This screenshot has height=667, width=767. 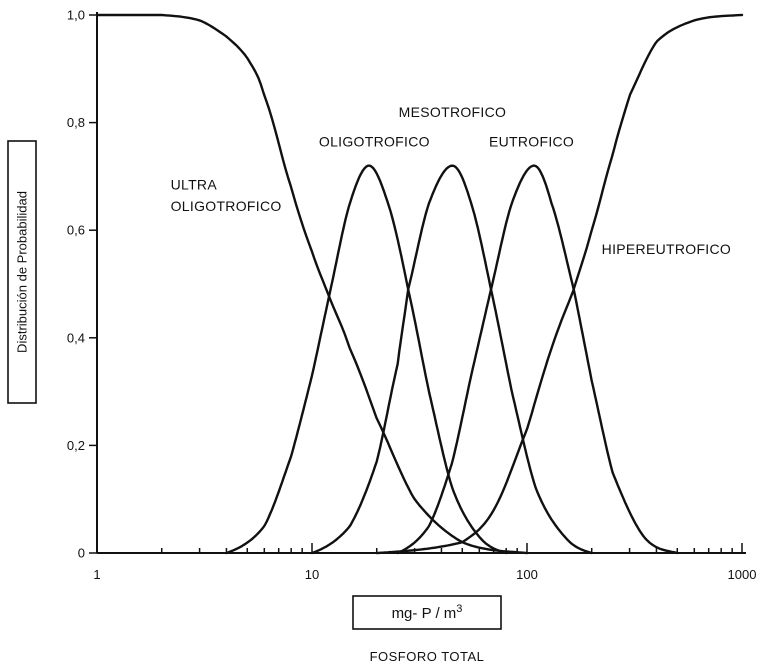 I want to click on x-axis-subtitle: FOSFORO TOTAL, so click(x=427, y=656).